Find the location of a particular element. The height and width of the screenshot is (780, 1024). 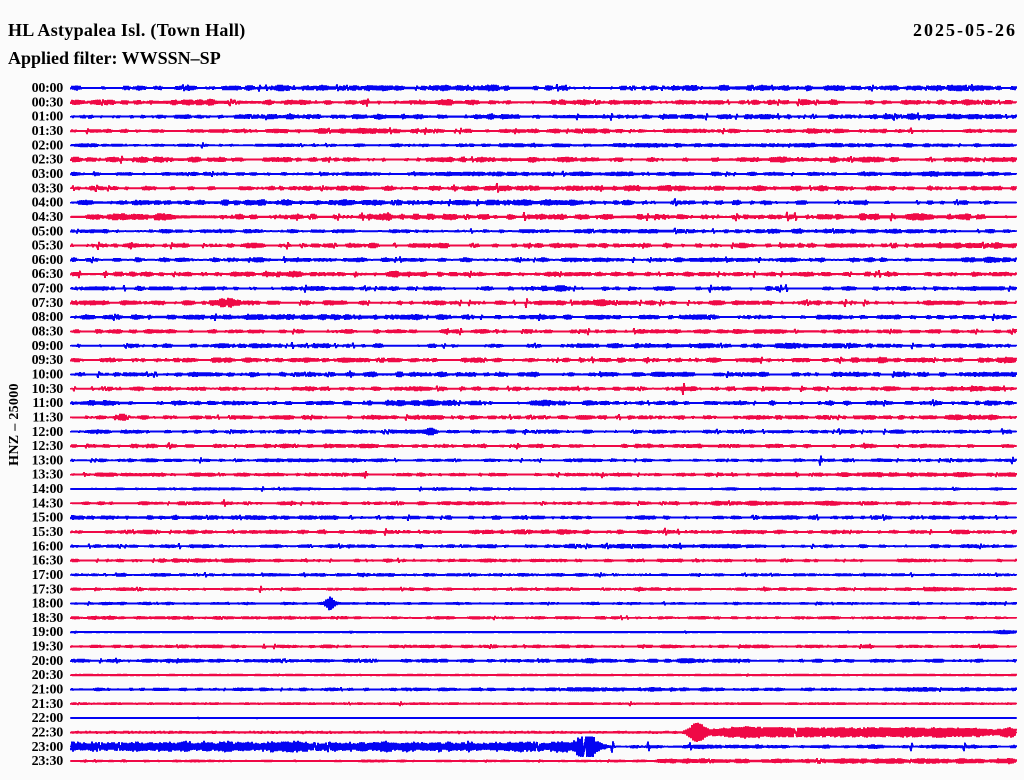

svg-text: 13:00 is located at coordinates (48, 460).